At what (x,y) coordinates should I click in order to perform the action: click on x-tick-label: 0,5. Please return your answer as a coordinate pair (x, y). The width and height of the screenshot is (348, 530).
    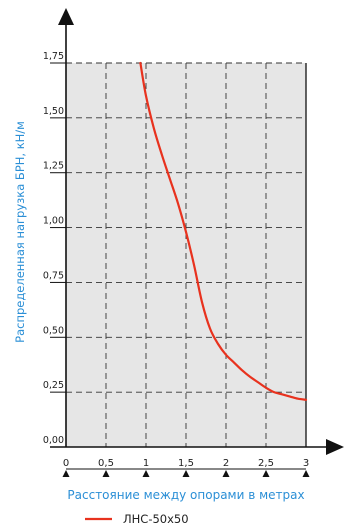
    Looking at the image, I should click on (106, 463).